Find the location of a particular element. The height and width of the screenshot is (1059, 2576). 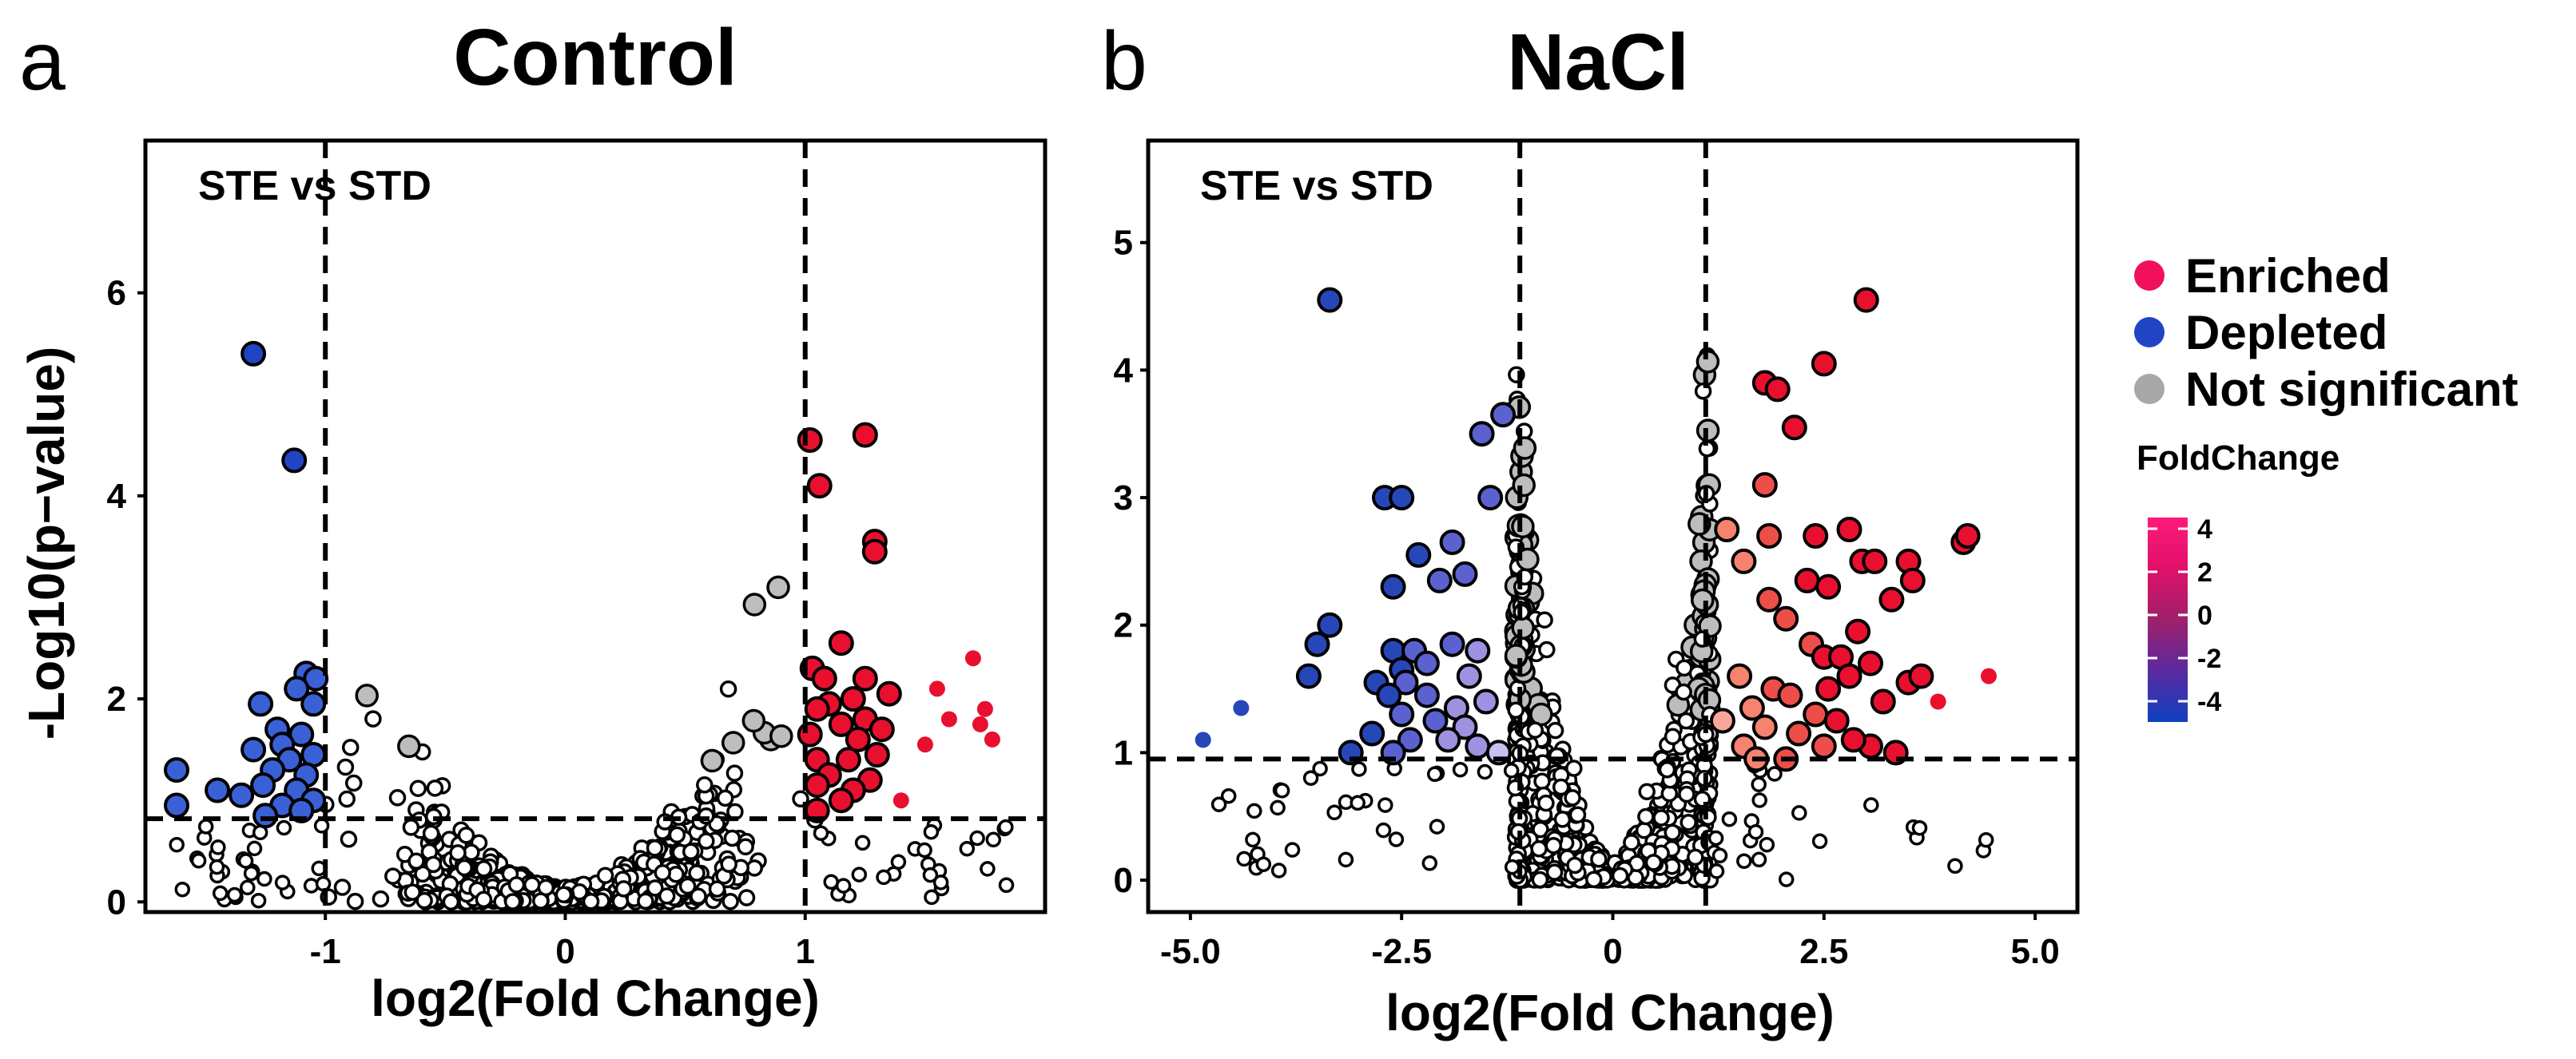

comparison-label: STE vs STD is located at coordinates (314, 186).